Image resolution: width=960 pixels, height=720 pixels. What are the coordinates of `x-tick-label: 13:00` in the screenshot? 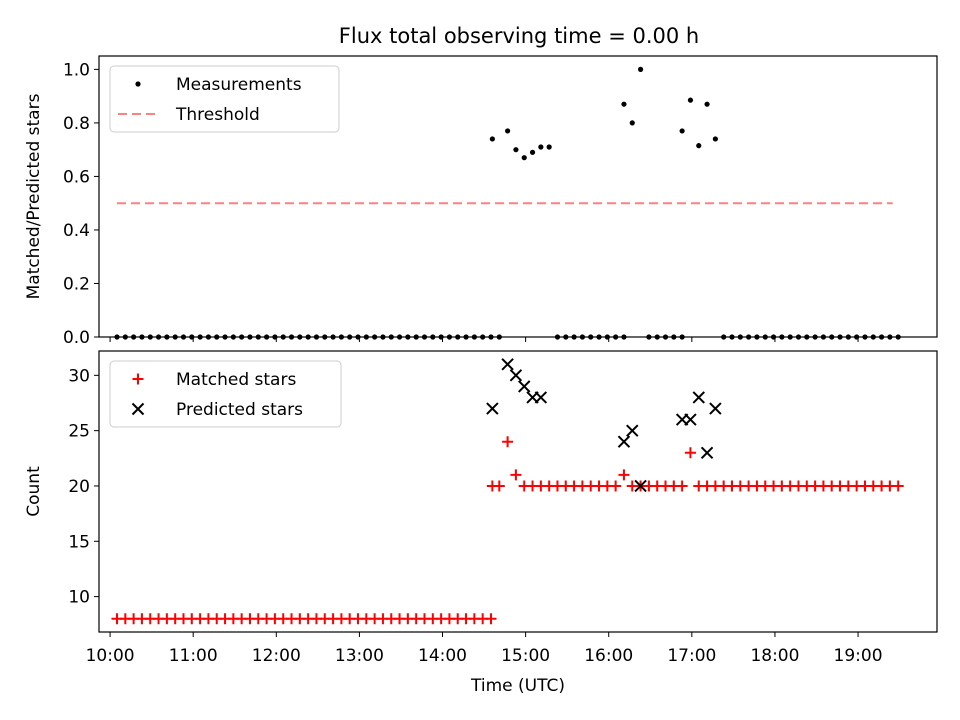 It's located at (359, 656).